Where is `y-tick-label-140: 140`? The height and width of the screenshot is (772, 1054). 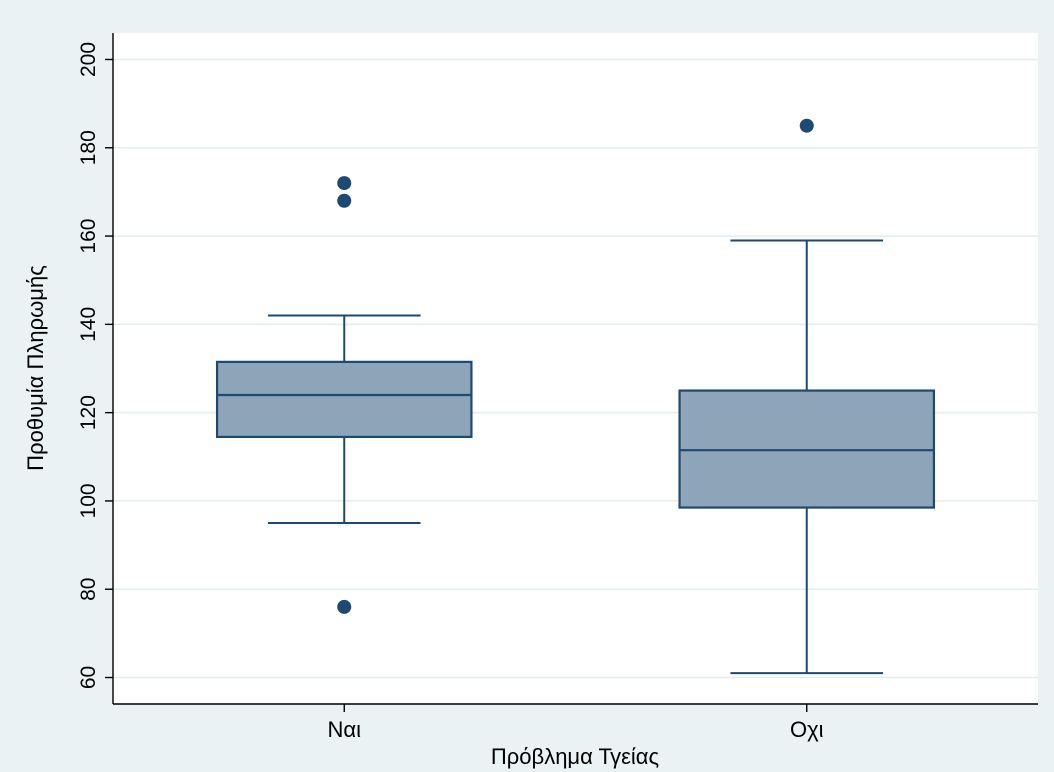 y-tick-label-140: 140 is located at coordinates (88, 324).